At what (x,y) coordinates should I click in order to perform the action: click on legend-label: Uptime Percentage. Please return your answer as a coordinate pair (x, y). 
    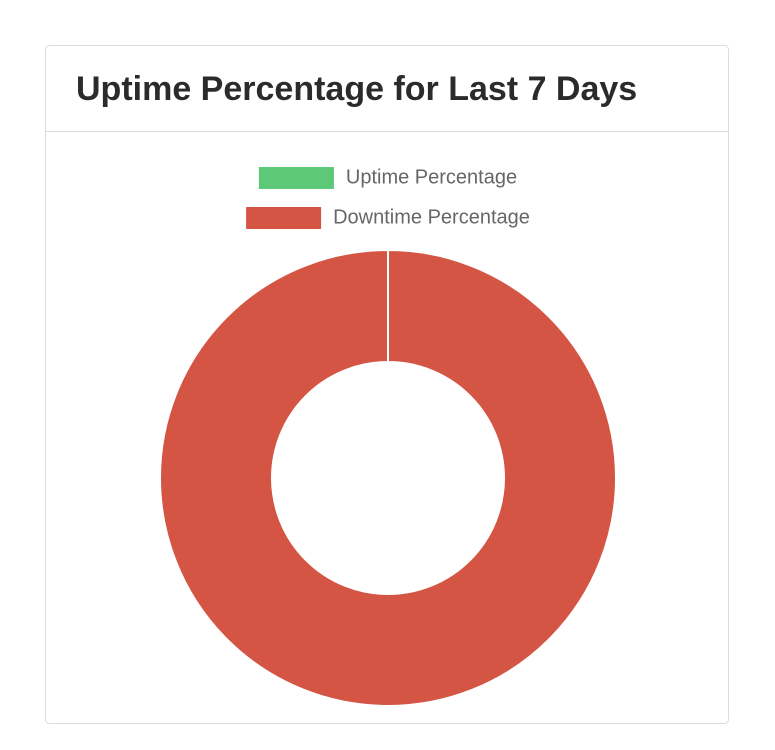
    Looking at the image, I should click on (431, 177).